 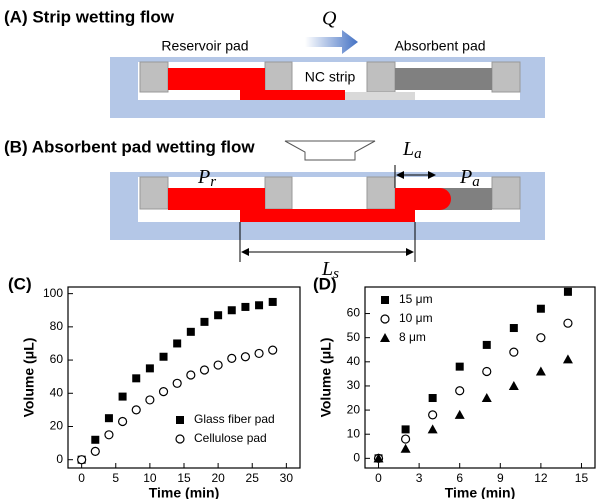 What do you see at coordinates (204, 46) in the screenshot?
I see `reservoir-label: Reservoir pad` at bounding box center [204, 46].